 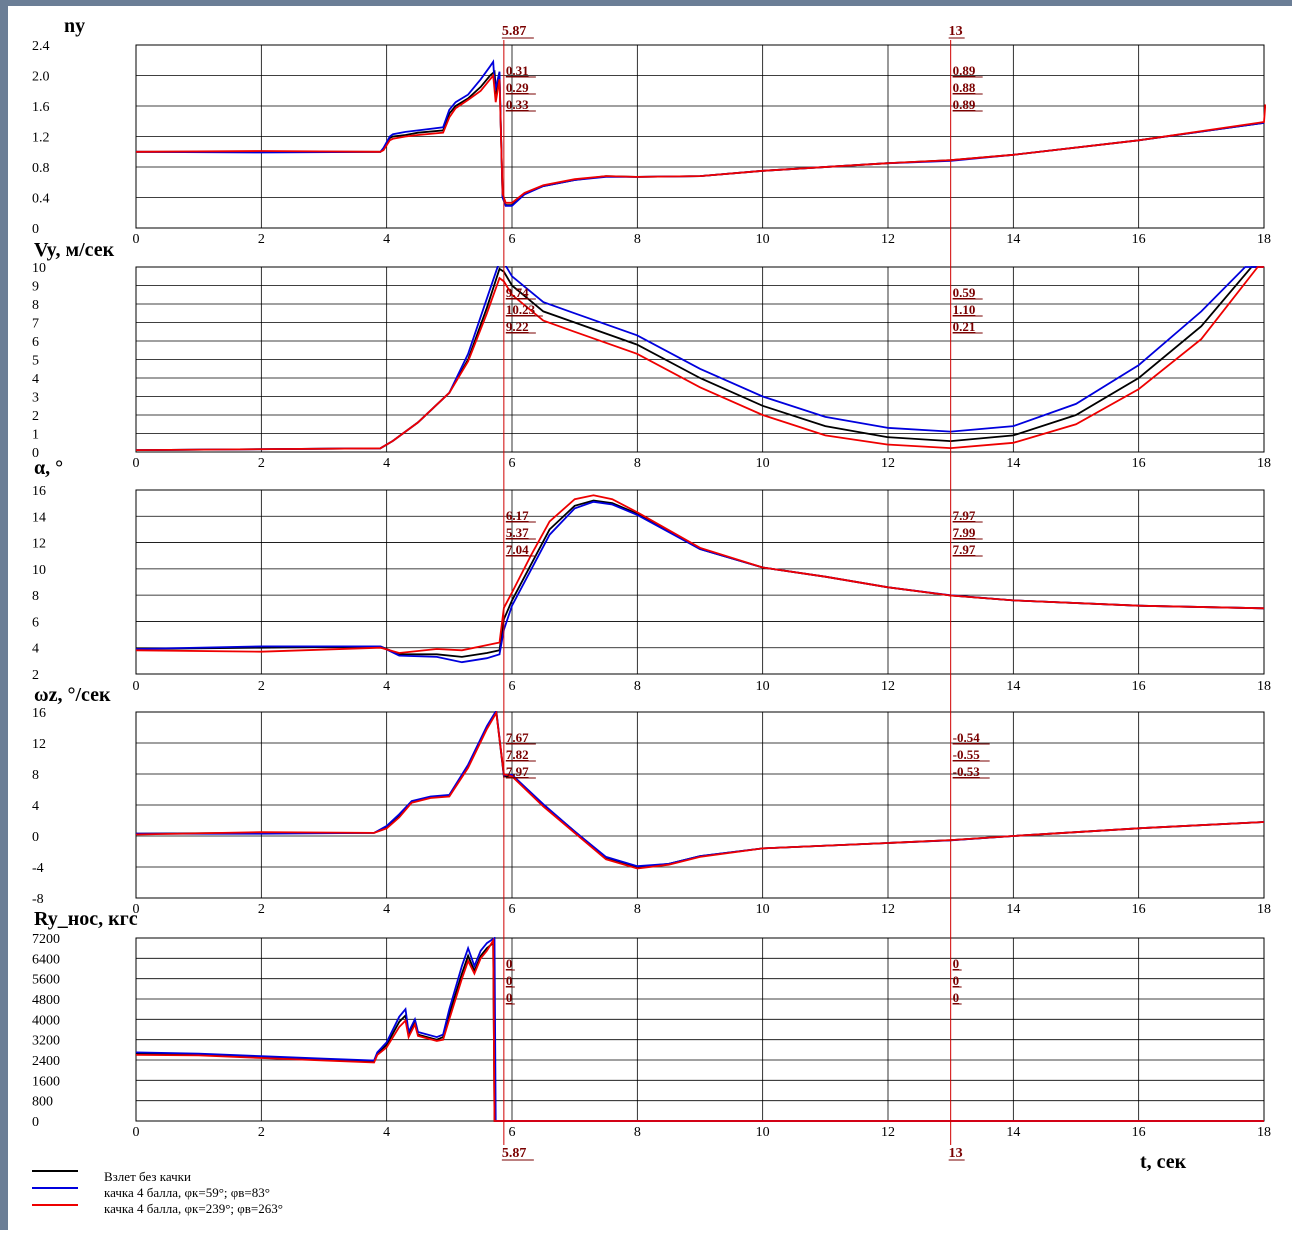 What do you see at coordinates (646, 3) in the screenshot?
I see `top-edge-band` at bounding box center [646, 3].